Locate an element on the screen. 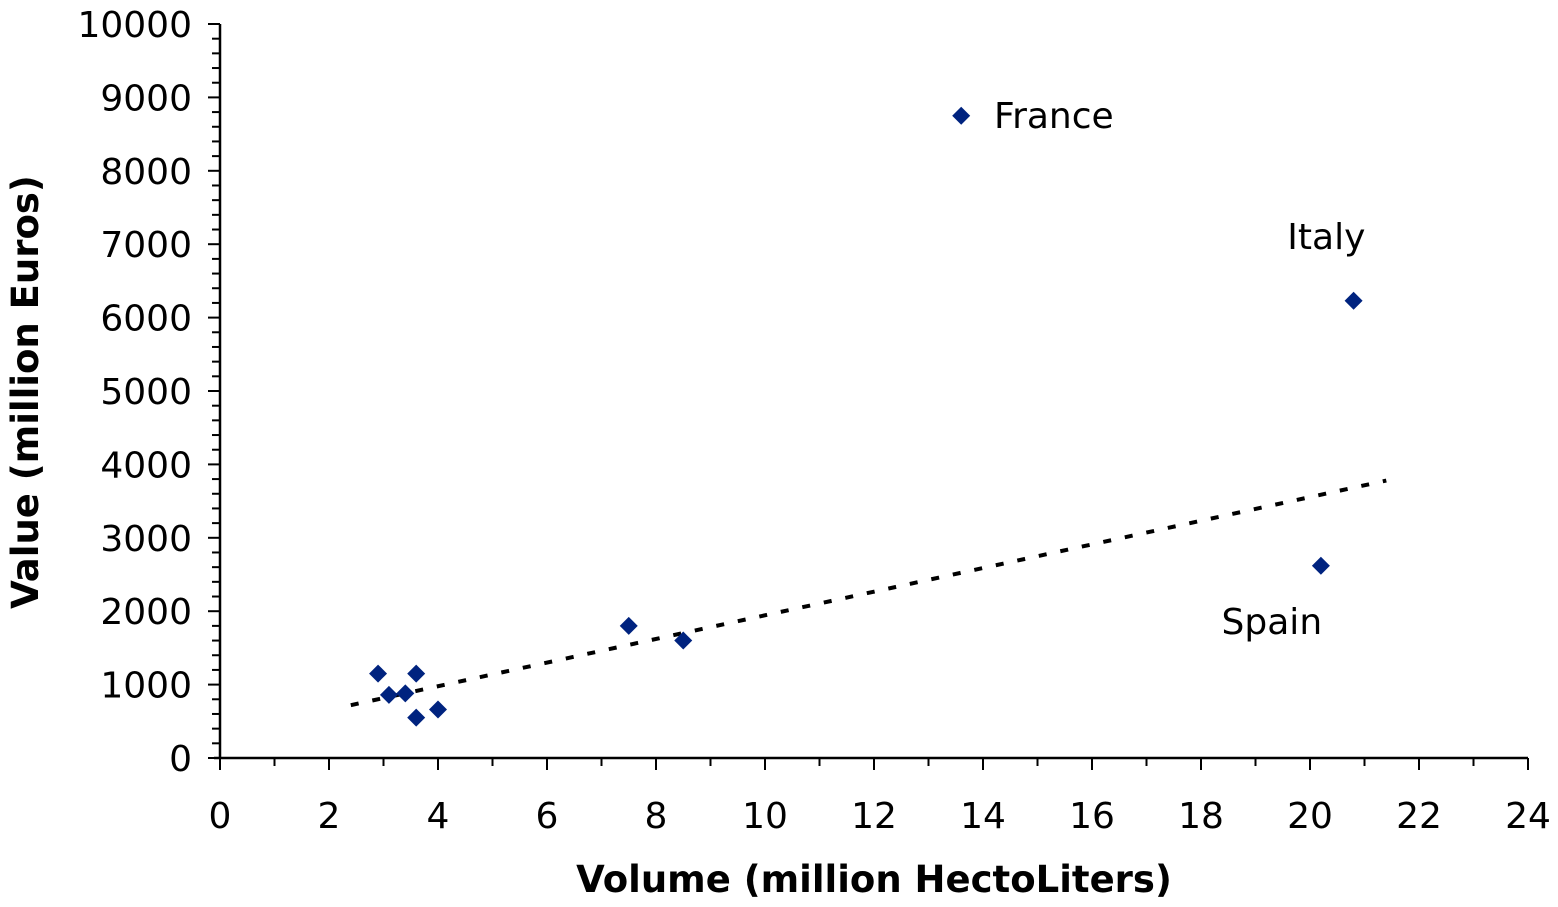 The image size is (1558, 907). x-axis-label: Volume (million HectoLiters) is located at coordinates (874, 879).